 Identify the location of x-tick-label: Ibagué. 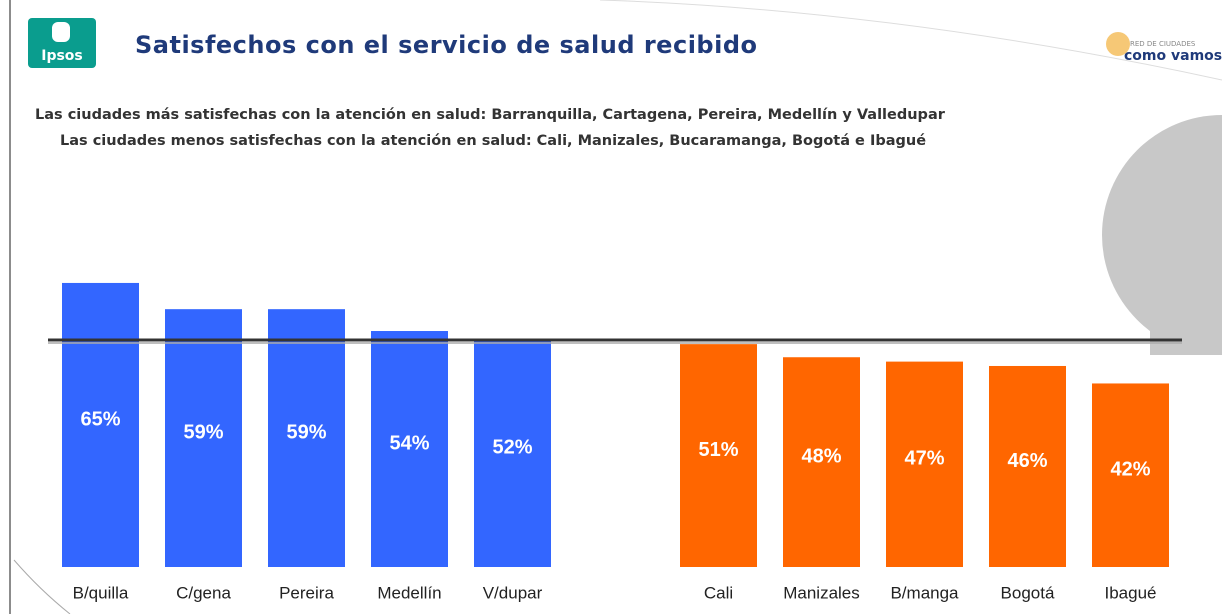
(1131, 592).